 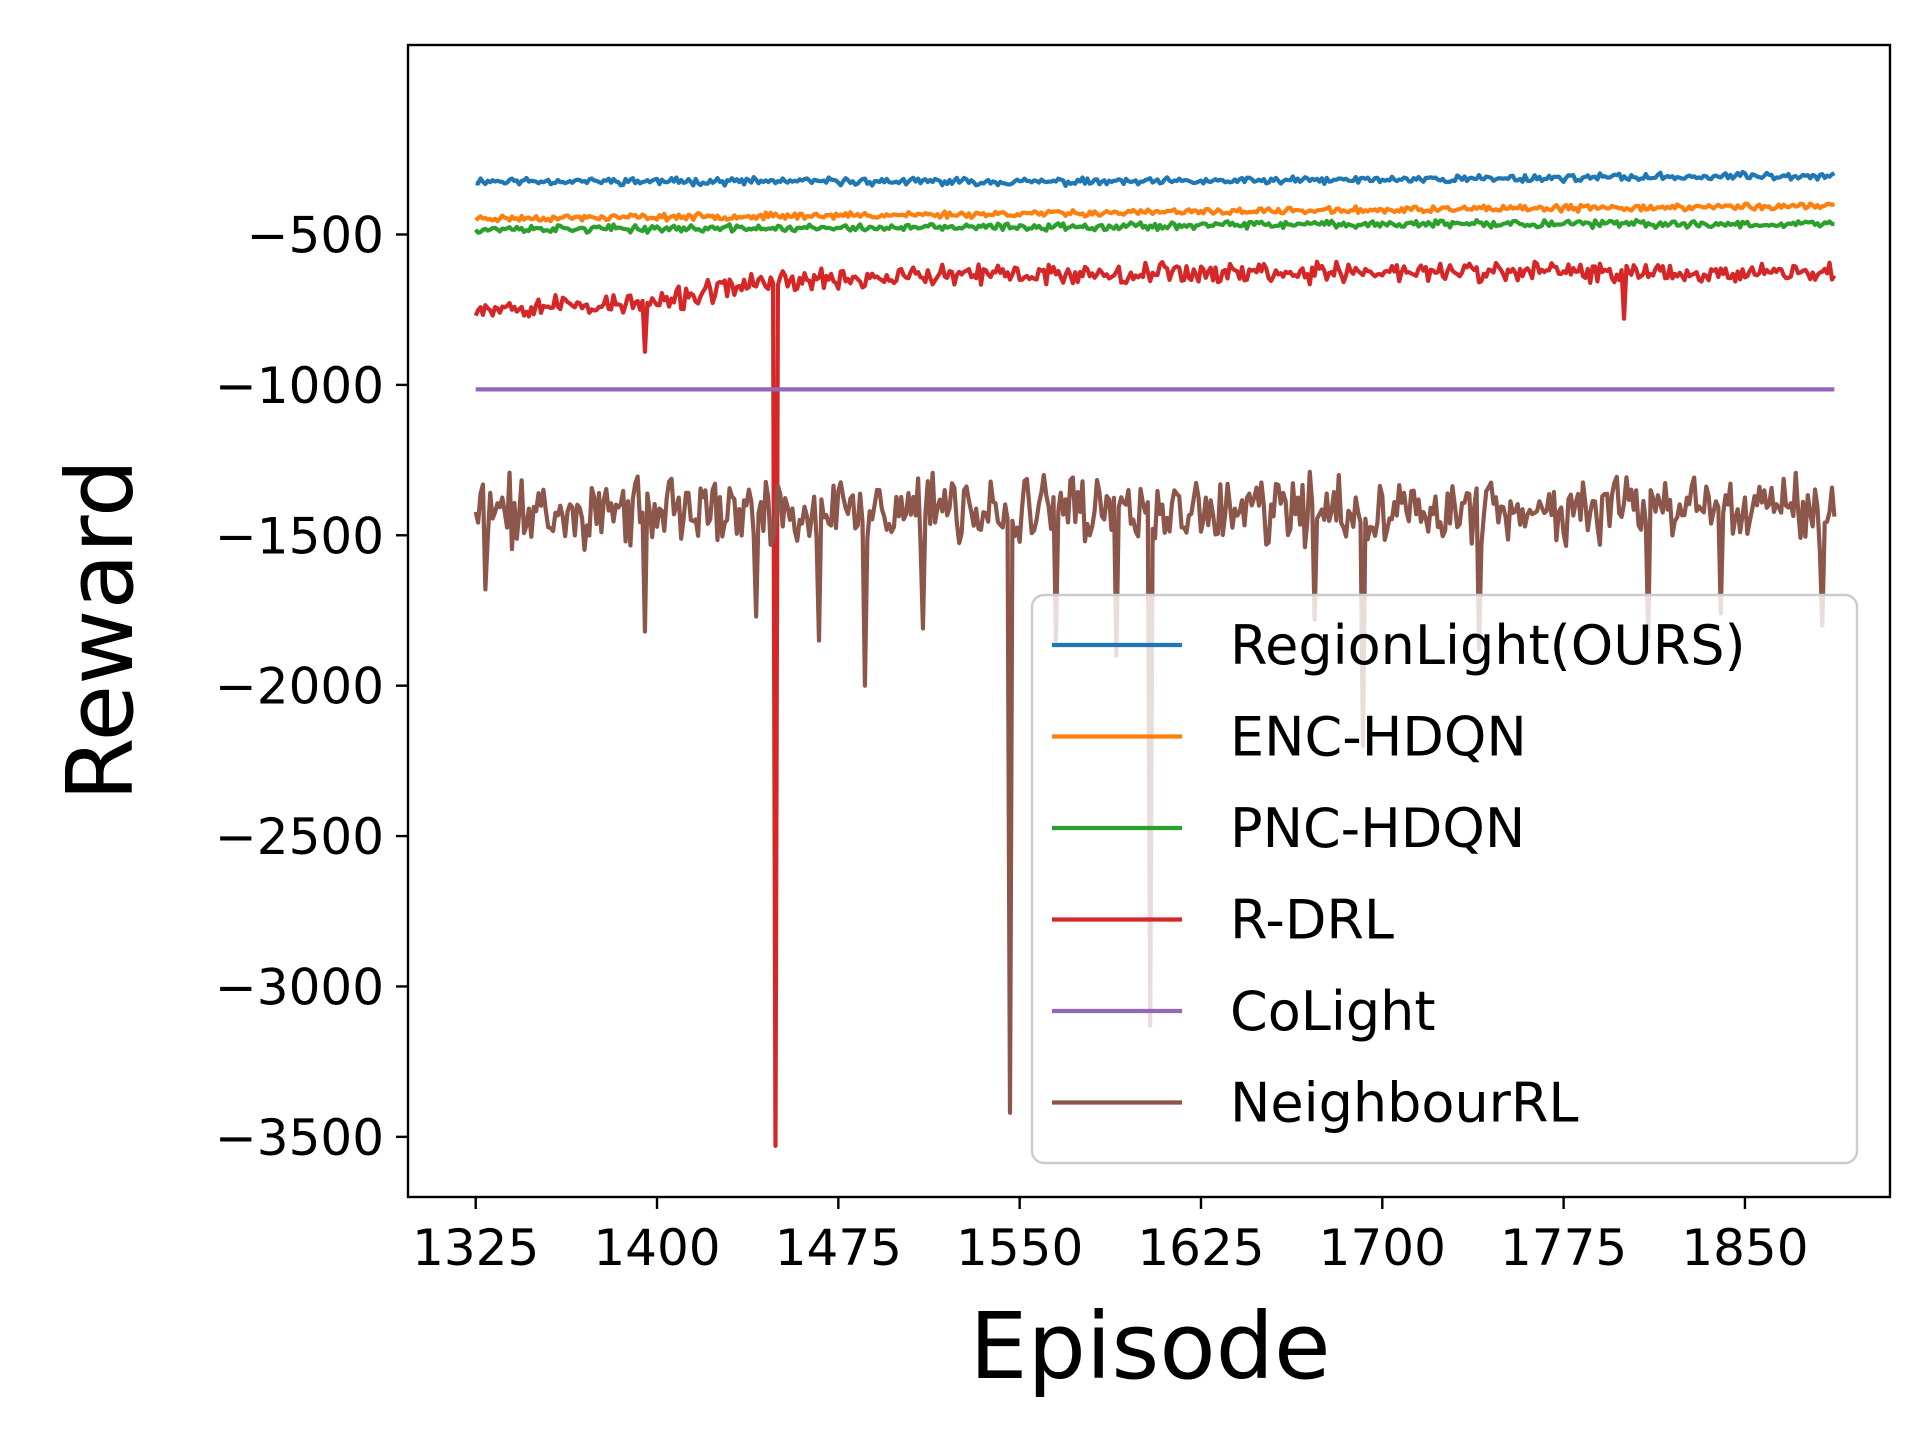 What do you see at coordinates (1378, 737) in the screenshot?
I see `legend-label-enc-hdqn: ENC-HDQN` at bounding box center [1378, 737].